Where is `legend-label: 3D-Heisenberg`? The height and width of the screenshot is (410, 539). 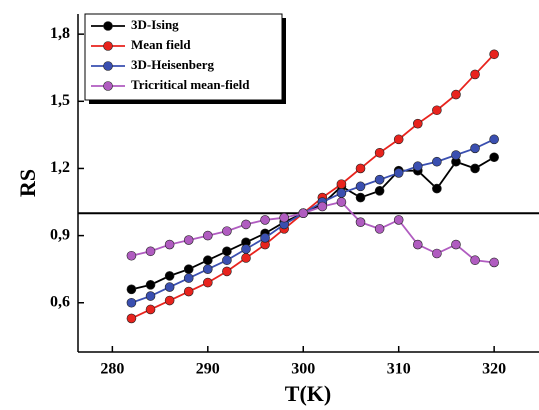 legend-label: 3D-Heisenberg is located at coordinates (173, 64).